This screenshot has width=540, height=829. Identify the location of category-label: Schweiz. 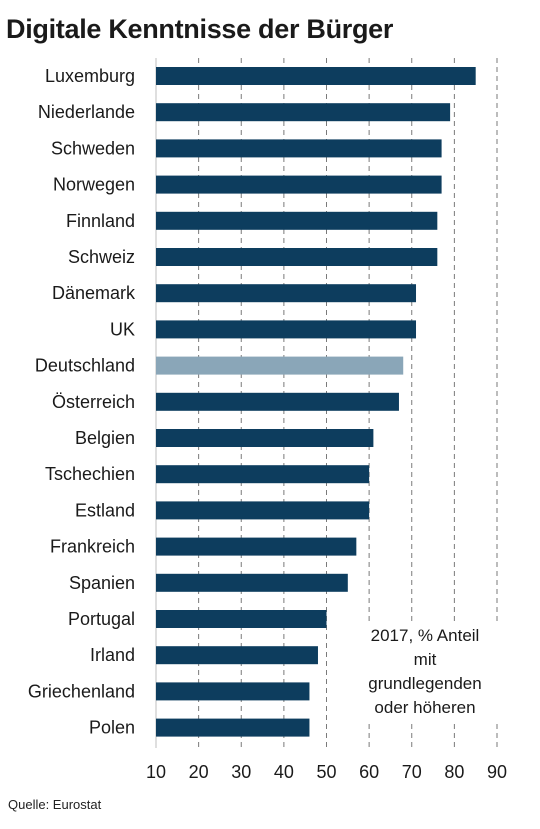
(101, 257).